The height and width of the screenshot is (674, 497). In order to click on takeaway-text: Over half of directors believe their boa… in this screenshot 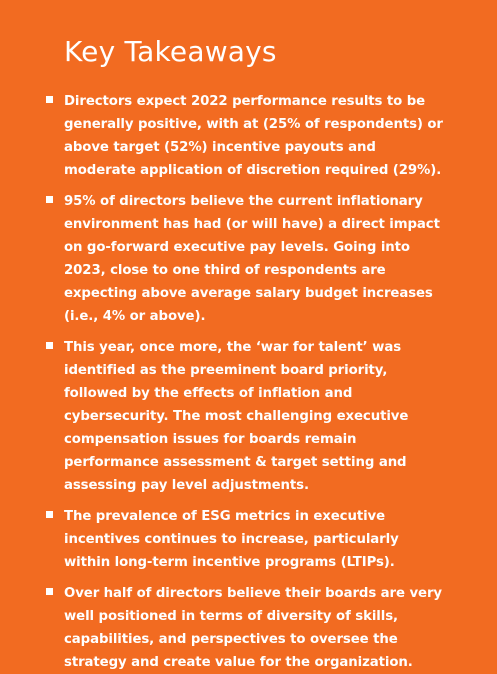, I will do `click(253, 628)`.